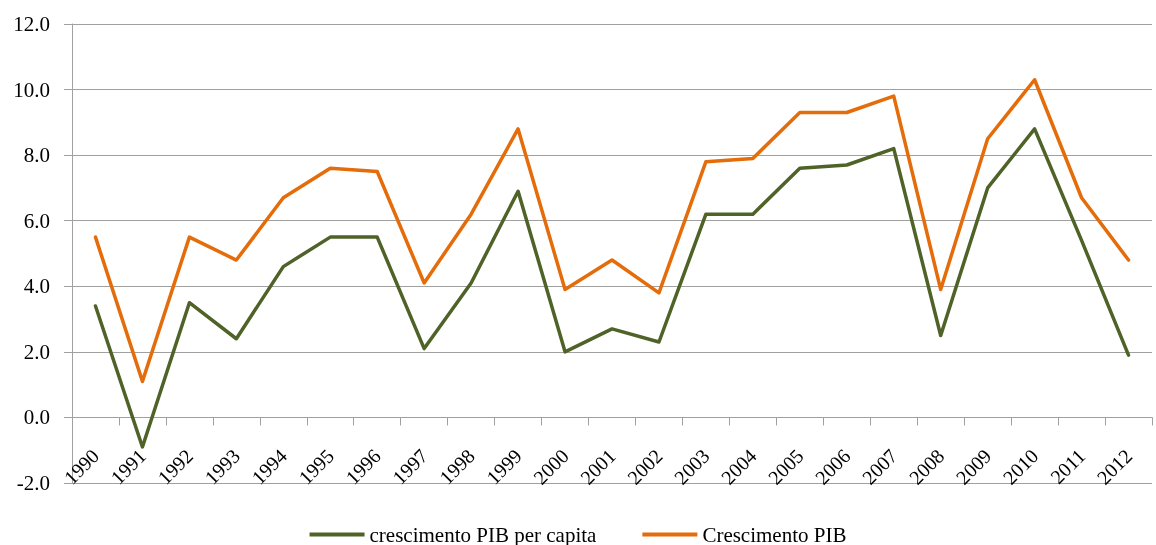 The height and width of the screenshot is (545, 1156). What do you see at coordinates (1068, 466) in the screenshot?
I see `x-tick-label: 2011` at bounding box center [1068, 466].